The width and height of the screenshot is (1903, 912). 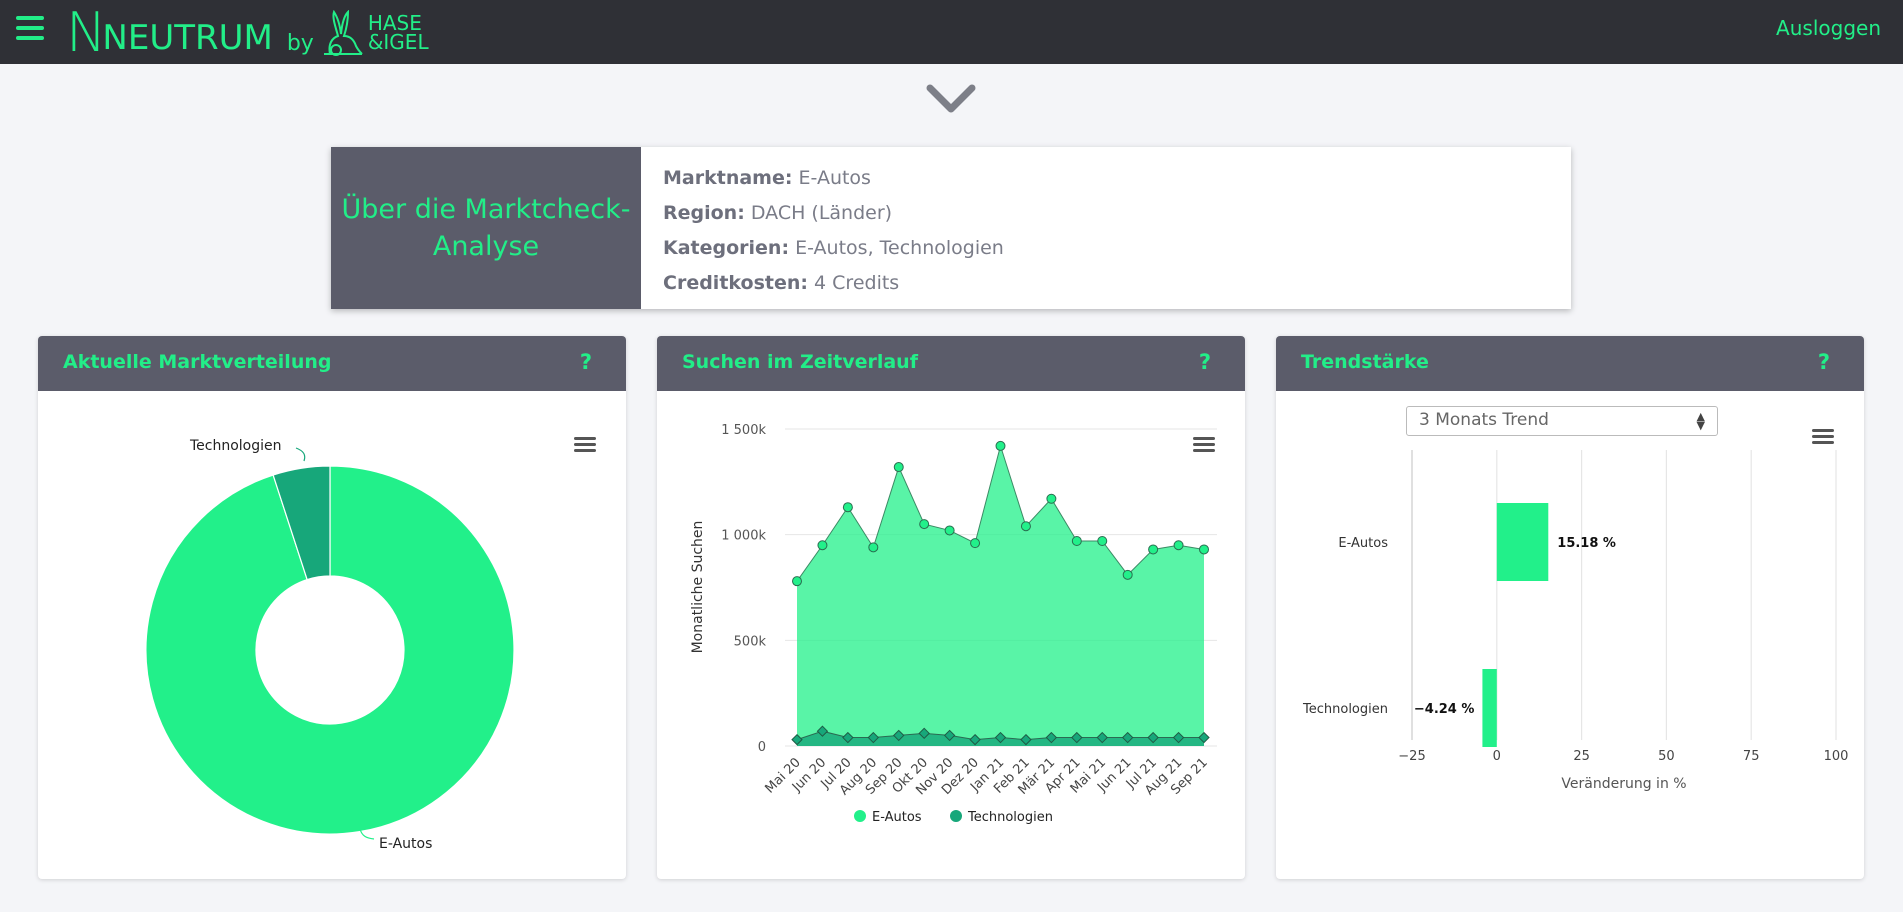 What do you see at coordinates (704, 213) in the screenshot?
I see `info-label: Region:` at bounding box center [704, 213].